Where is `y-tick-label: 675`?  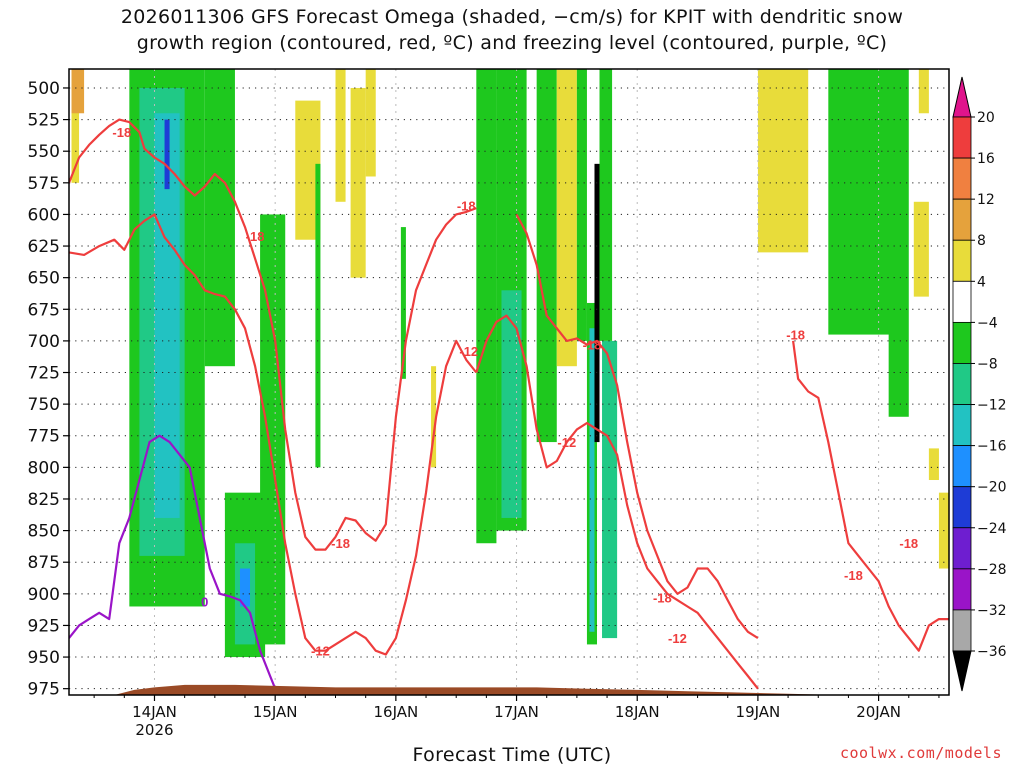
y-tick-label: 675 is located at coordinates (44, 310).